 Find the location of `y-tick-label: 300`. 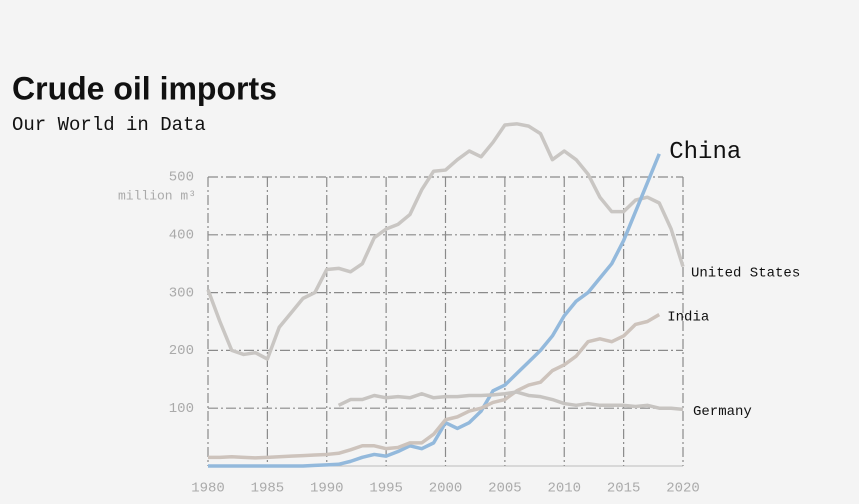

y-tick-label: 300 is located at coordinates (181, 293).